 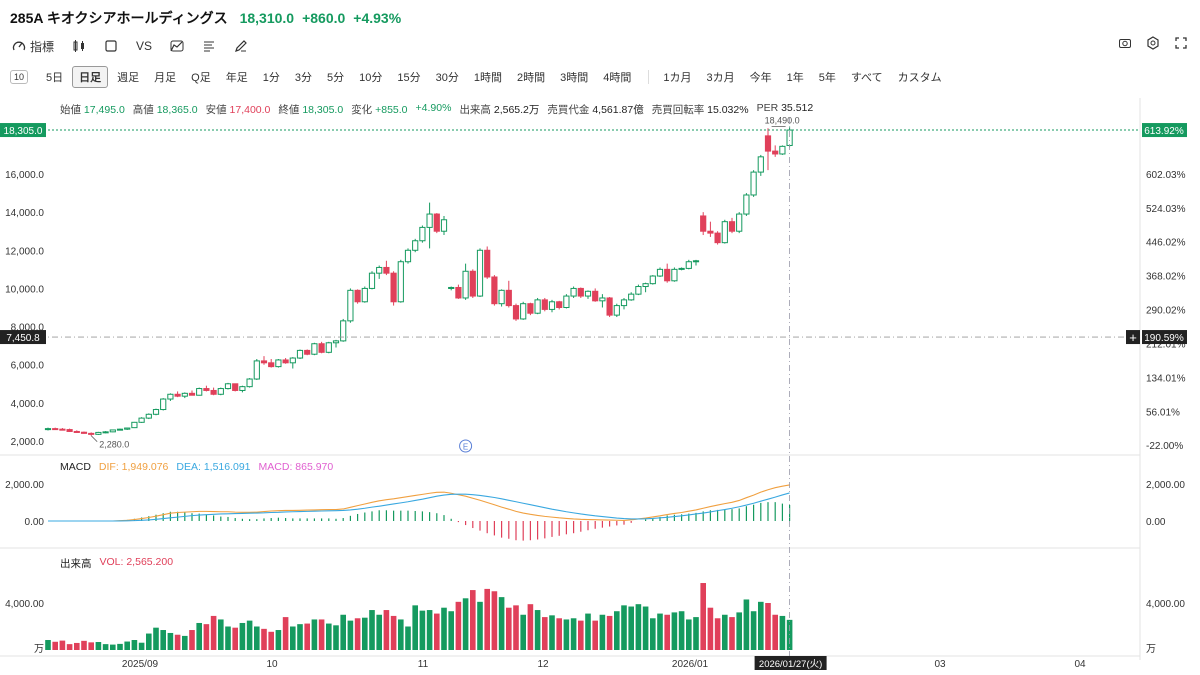 I want to click on tab-period: 年足, so click(x=236, y=78).